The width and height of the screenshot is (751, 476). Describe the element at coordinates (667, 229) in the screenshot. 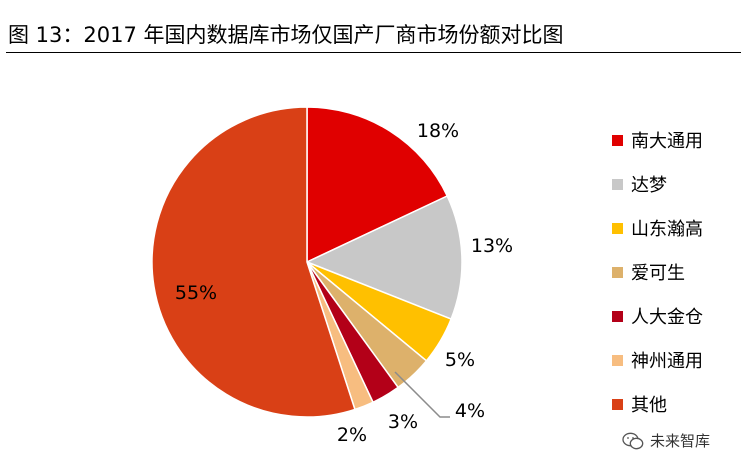

I see `legend-label: 山东瀚高` at that location.